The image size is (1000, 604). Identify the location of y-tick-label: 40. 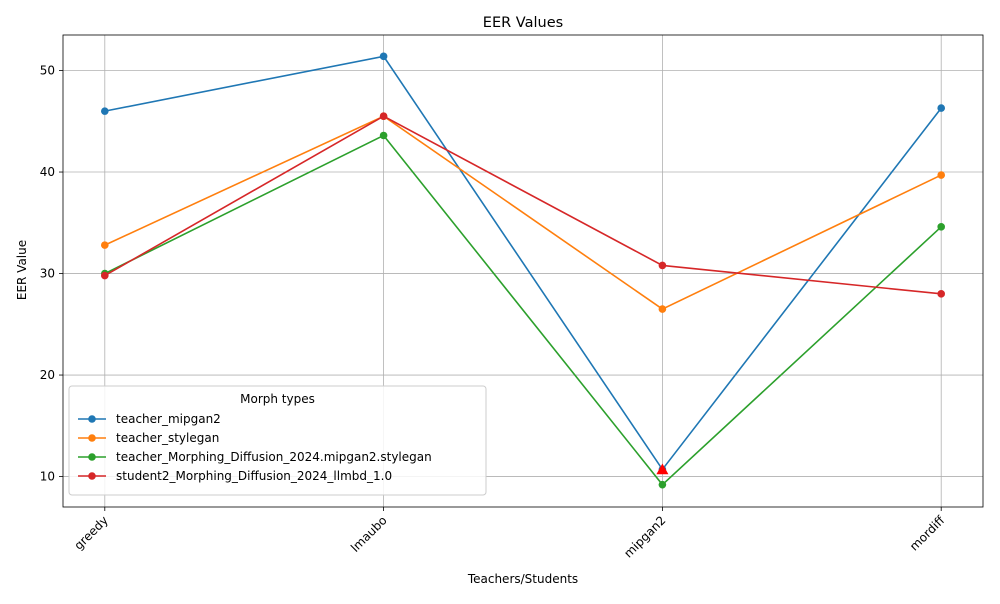
(47, 172).